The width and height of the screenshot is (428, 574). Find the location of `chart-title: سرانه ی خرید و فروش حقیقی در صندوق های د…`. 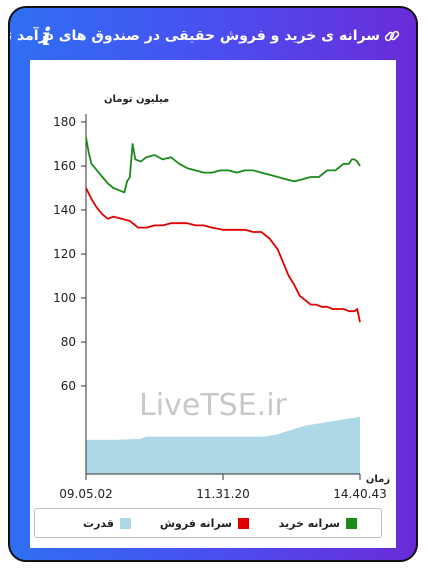

chart-title: سرانه ی خرید و فروش حقیقی در صندوق های د… is located at coordinates (194, 36).